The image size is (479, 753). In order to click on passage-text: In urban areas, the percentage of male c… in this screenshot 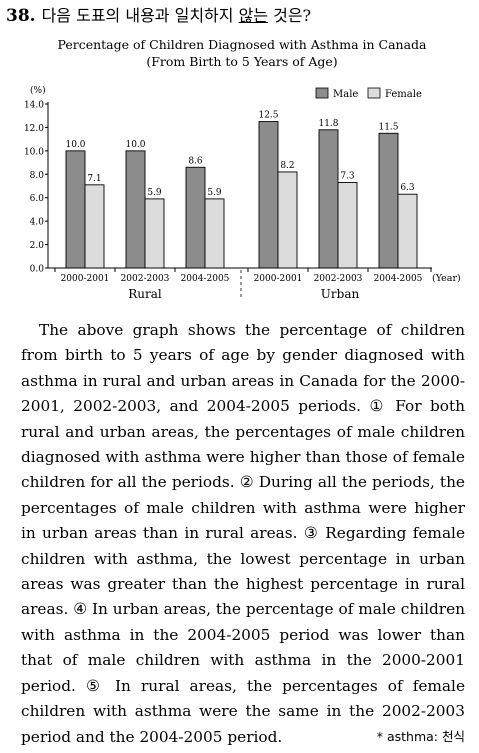, I will do `click(243, 647)`.